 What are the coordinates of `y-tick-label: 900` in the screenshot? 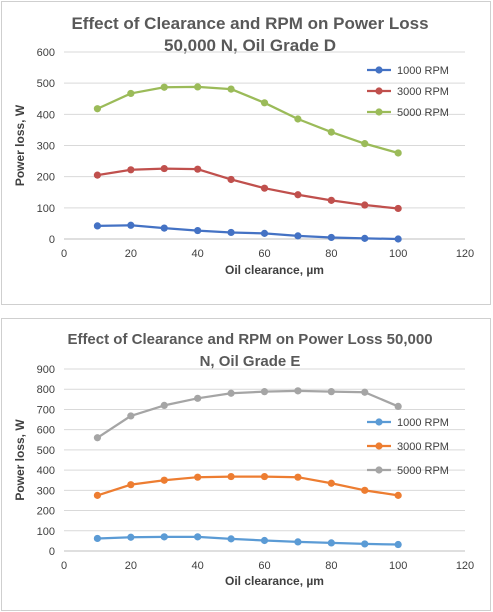 It's located at (46, 370).